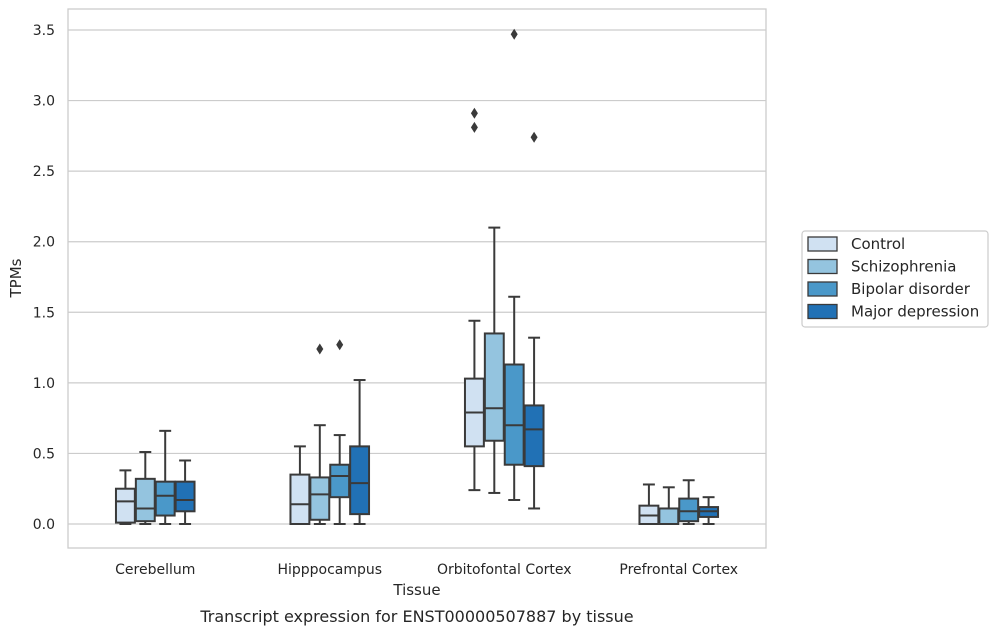  What do you see at coordinates (44, 31) in the screenshot?
I see `y-tick-label: 3.5` at bounding box center [44, 31].